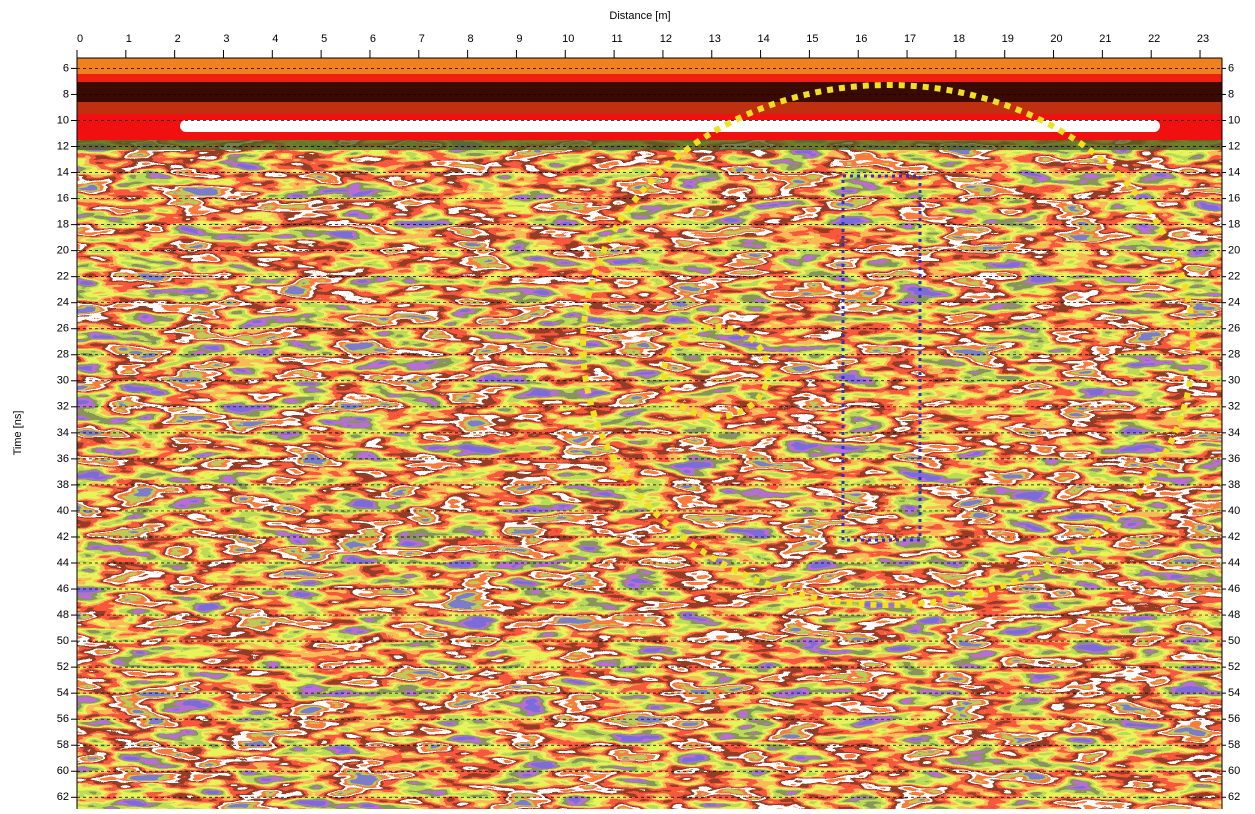  I want to click on x-tick-label: 11, so click(616, 39).